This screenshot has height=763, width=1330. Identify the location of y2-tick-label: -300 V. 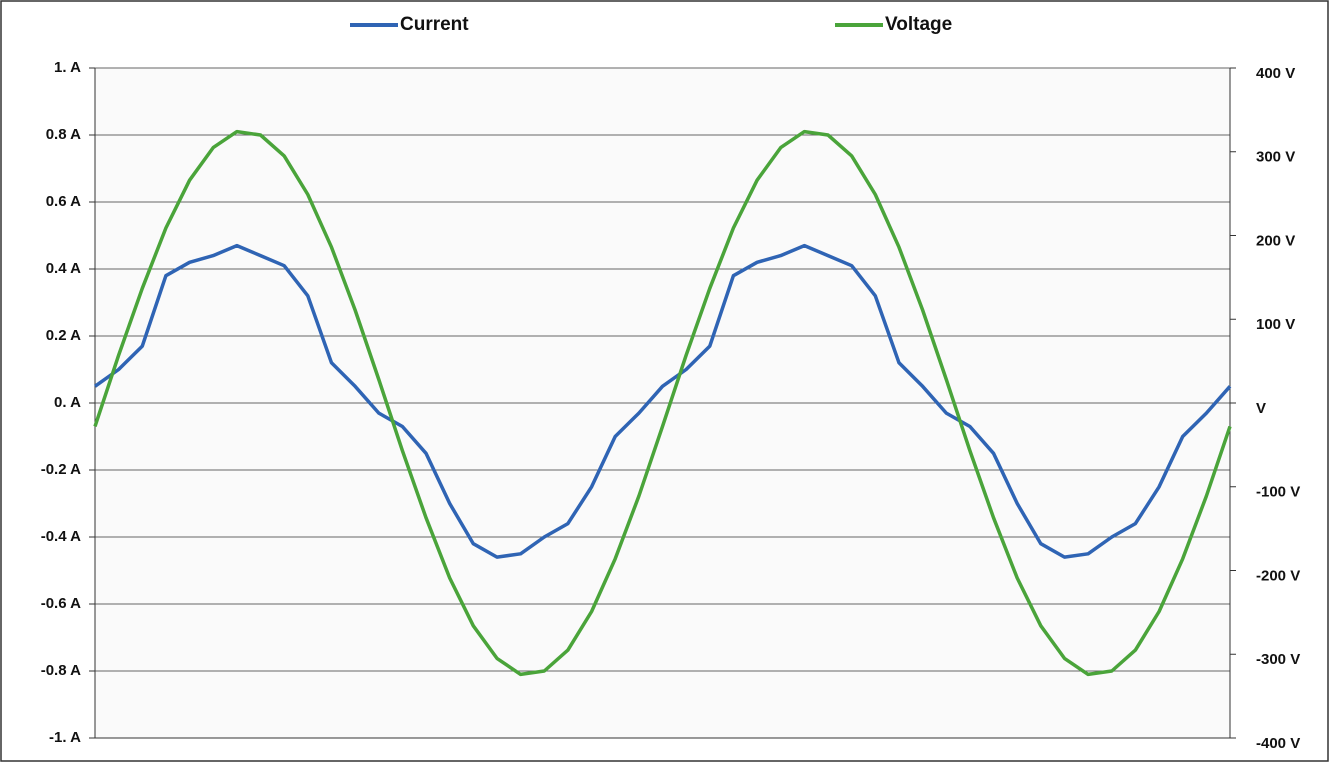
(1278, 659).